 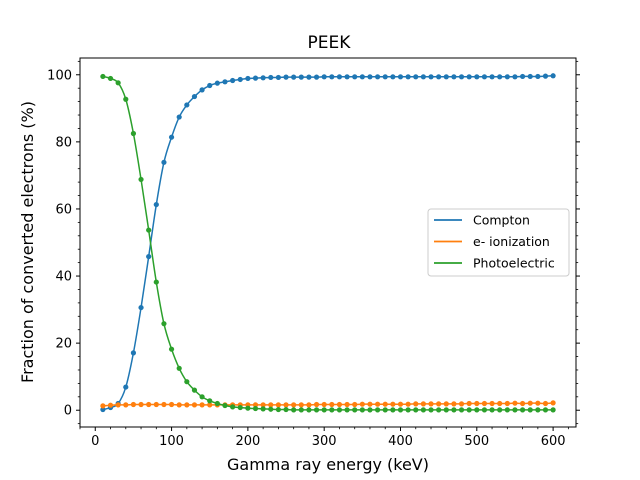 What do you see at coordinates (553, 441) in the screenshot?
I see `x-tick-label-600: 600` at bounding box center [553, 441].